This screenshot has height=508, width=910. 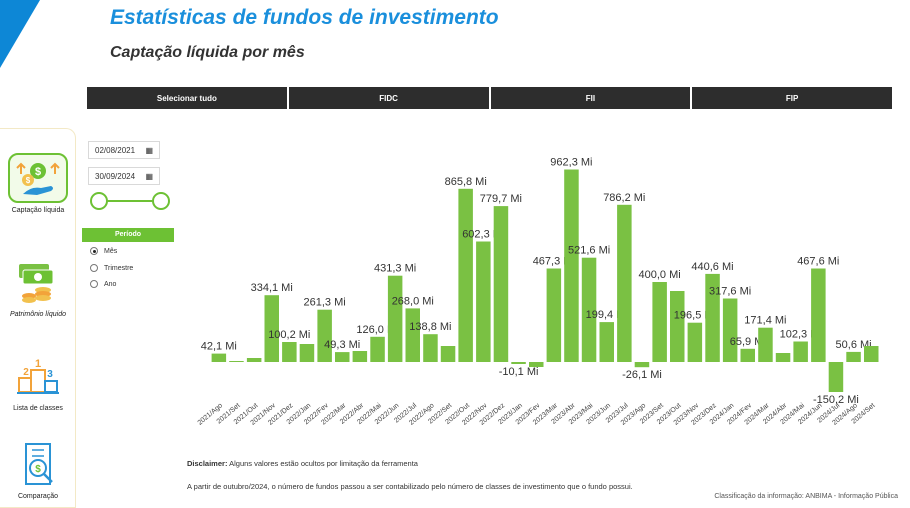 What do you see at coordinates (324, 335) in the screenshot?
I see `bar-2022/Fev` at bounding box center [324, 335].